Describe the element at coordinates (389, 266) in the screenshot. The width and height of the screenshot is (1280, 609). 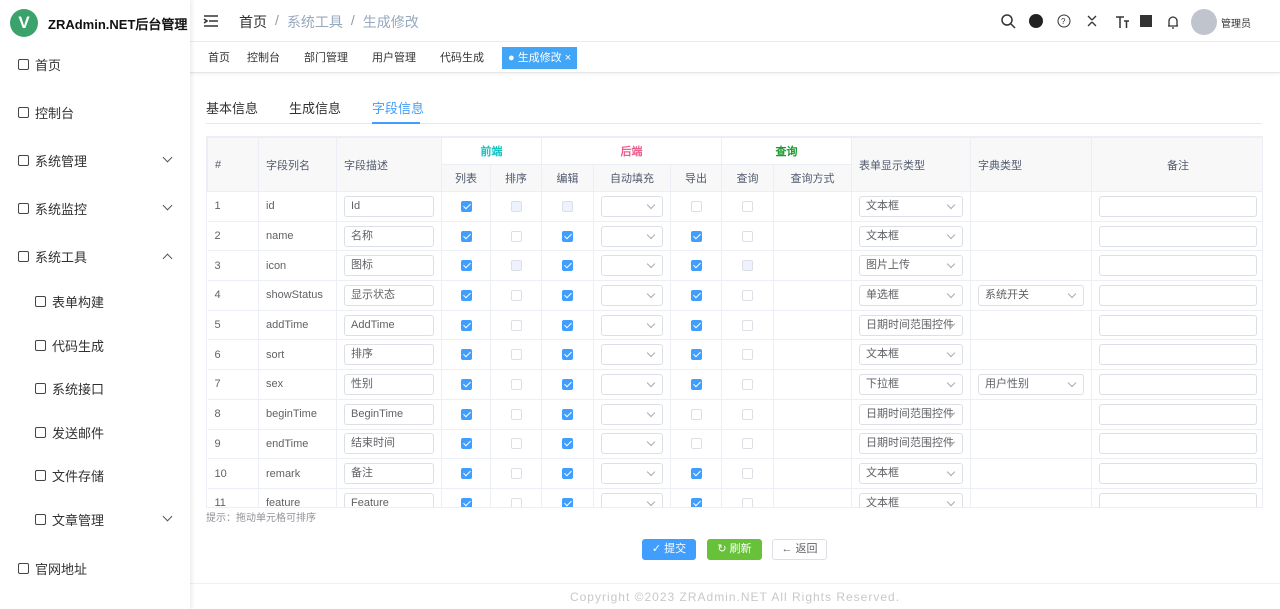
I see `desc-input: 图标` at that location.